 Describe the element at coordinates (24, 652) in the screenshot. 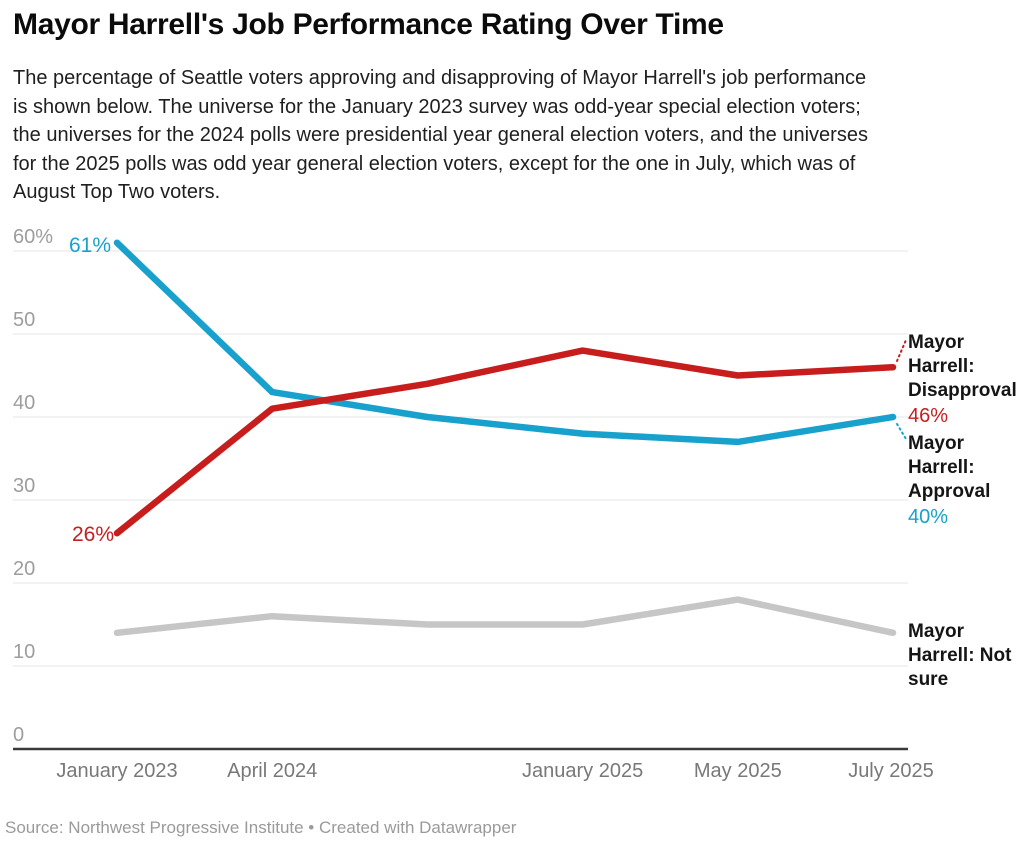

I see `y-tick-label: 10` at that location.